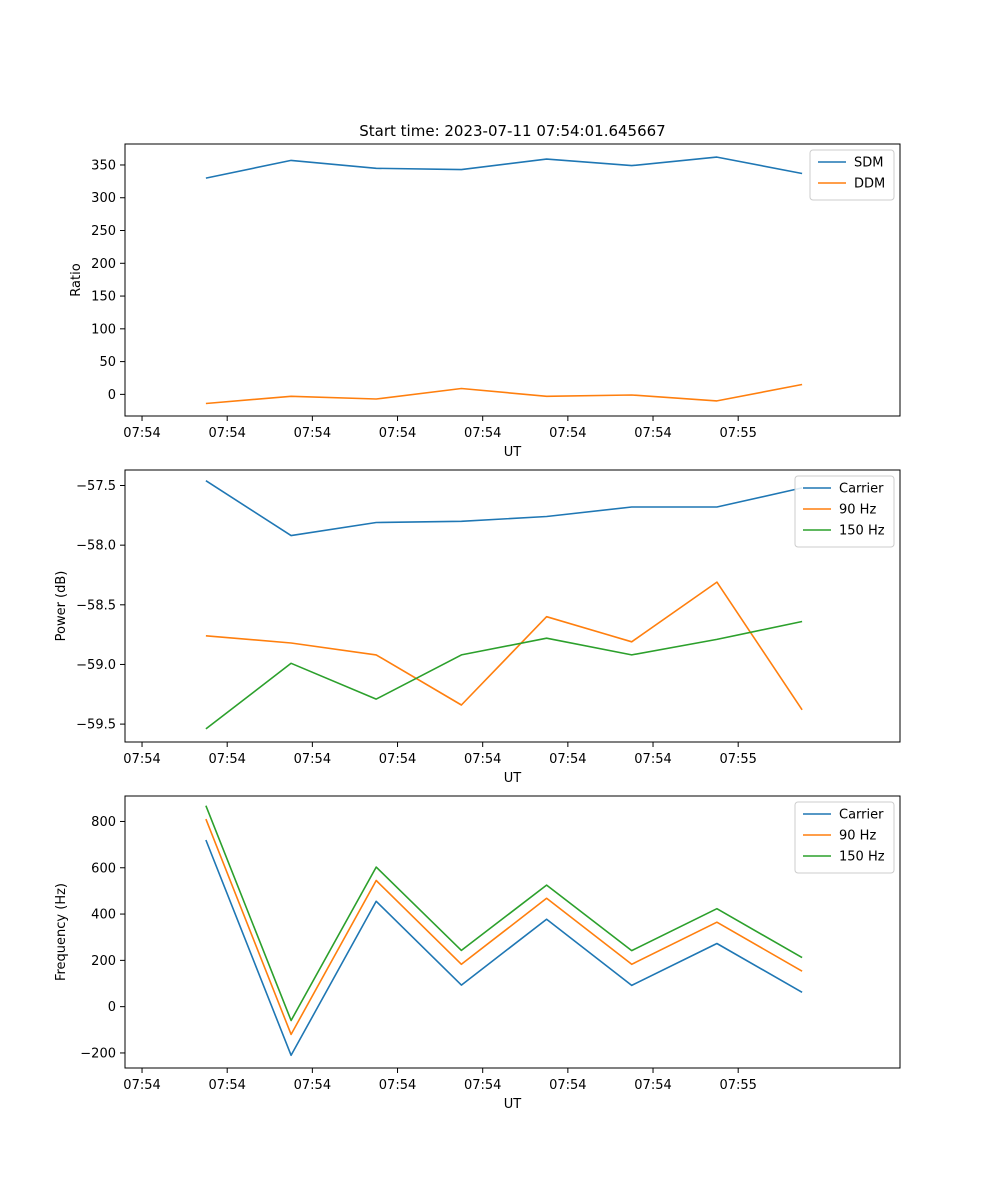 The image size is (1000, 1200). Describe the element at coordinates (98, 1053) in the screenshot. I see `y-tick-label: −200` at that location.